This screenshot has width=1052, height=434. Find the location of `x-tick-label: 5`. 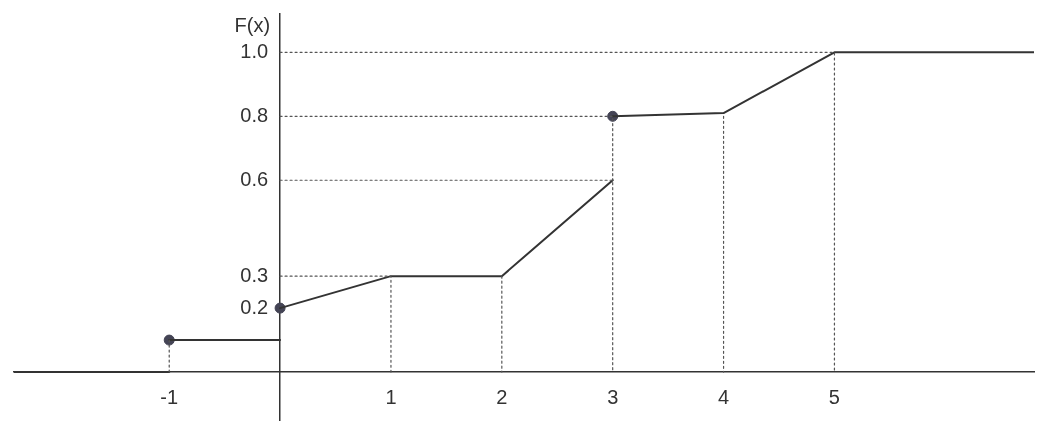

x-tick-label: 5 is located at coordinates (834, 396).